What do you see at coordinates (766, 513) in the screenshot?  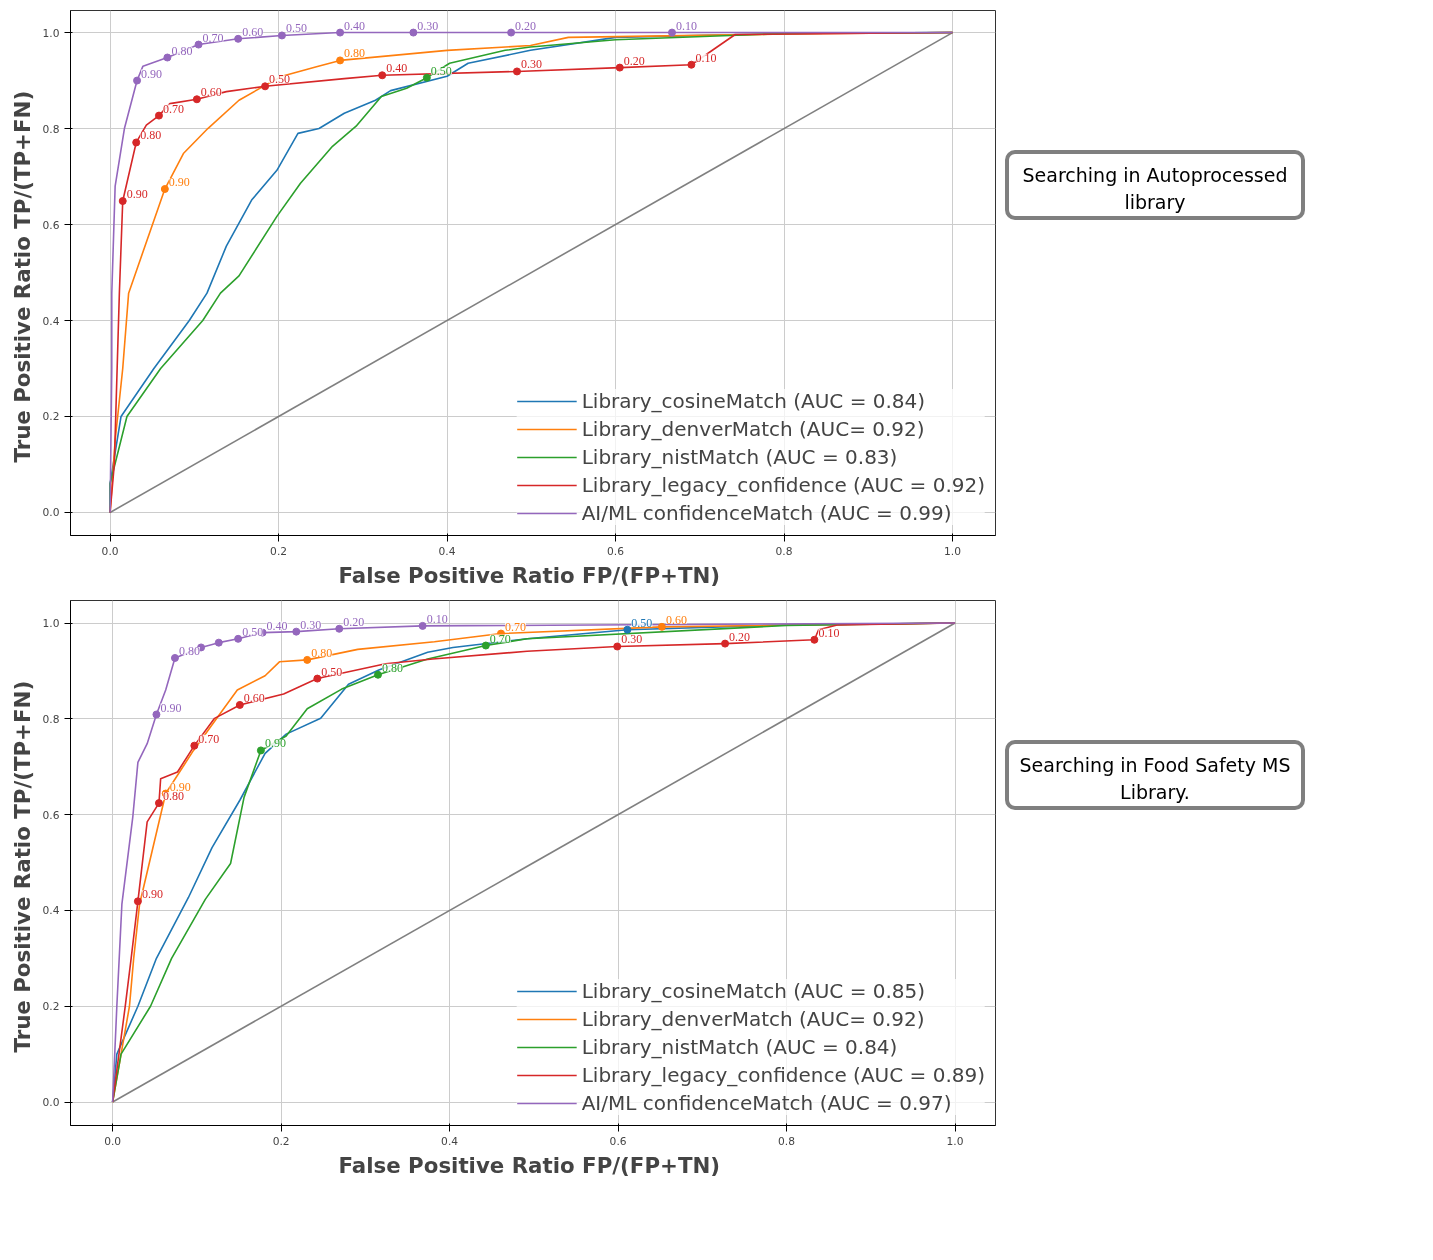 I see `legend-label: AI/ML confidenceMatch (AUC = 0.99)` at bounding box center [766, 513].